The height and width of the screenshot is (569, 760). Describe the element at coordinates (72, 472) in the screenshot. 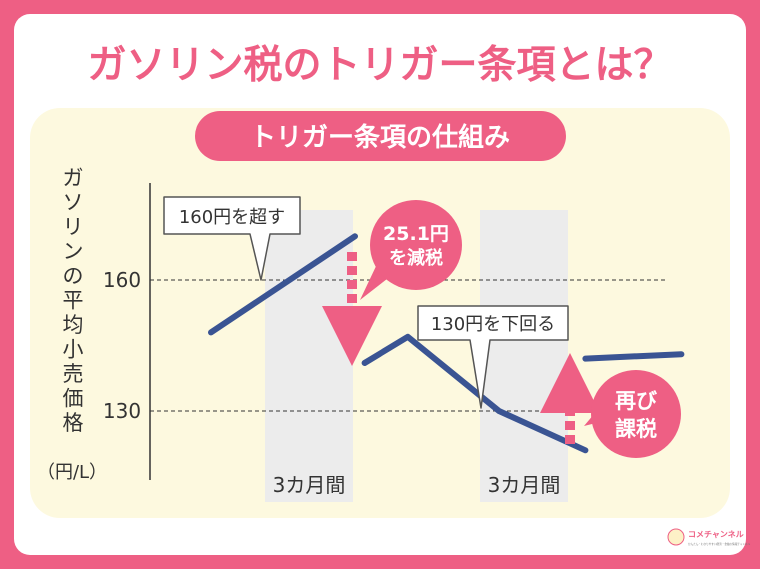

I see `y-axis-unit: （円/L）` at that location.